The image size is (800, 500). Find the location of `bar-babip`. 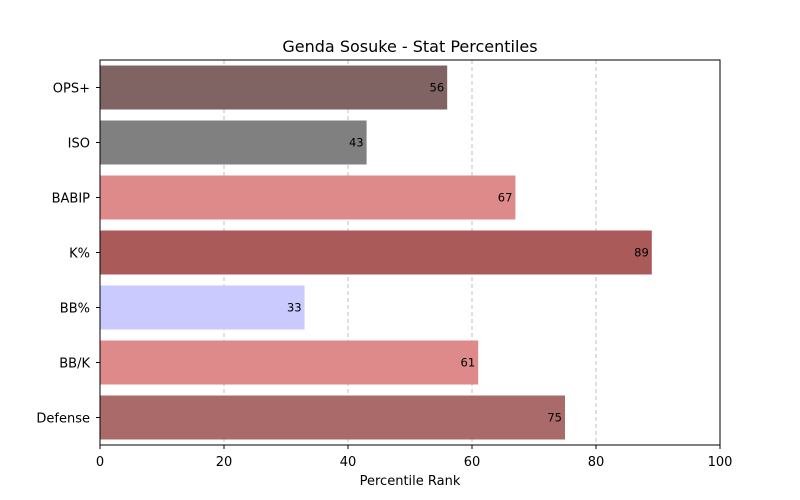

bar-babip is located at coordinates (308, 197).